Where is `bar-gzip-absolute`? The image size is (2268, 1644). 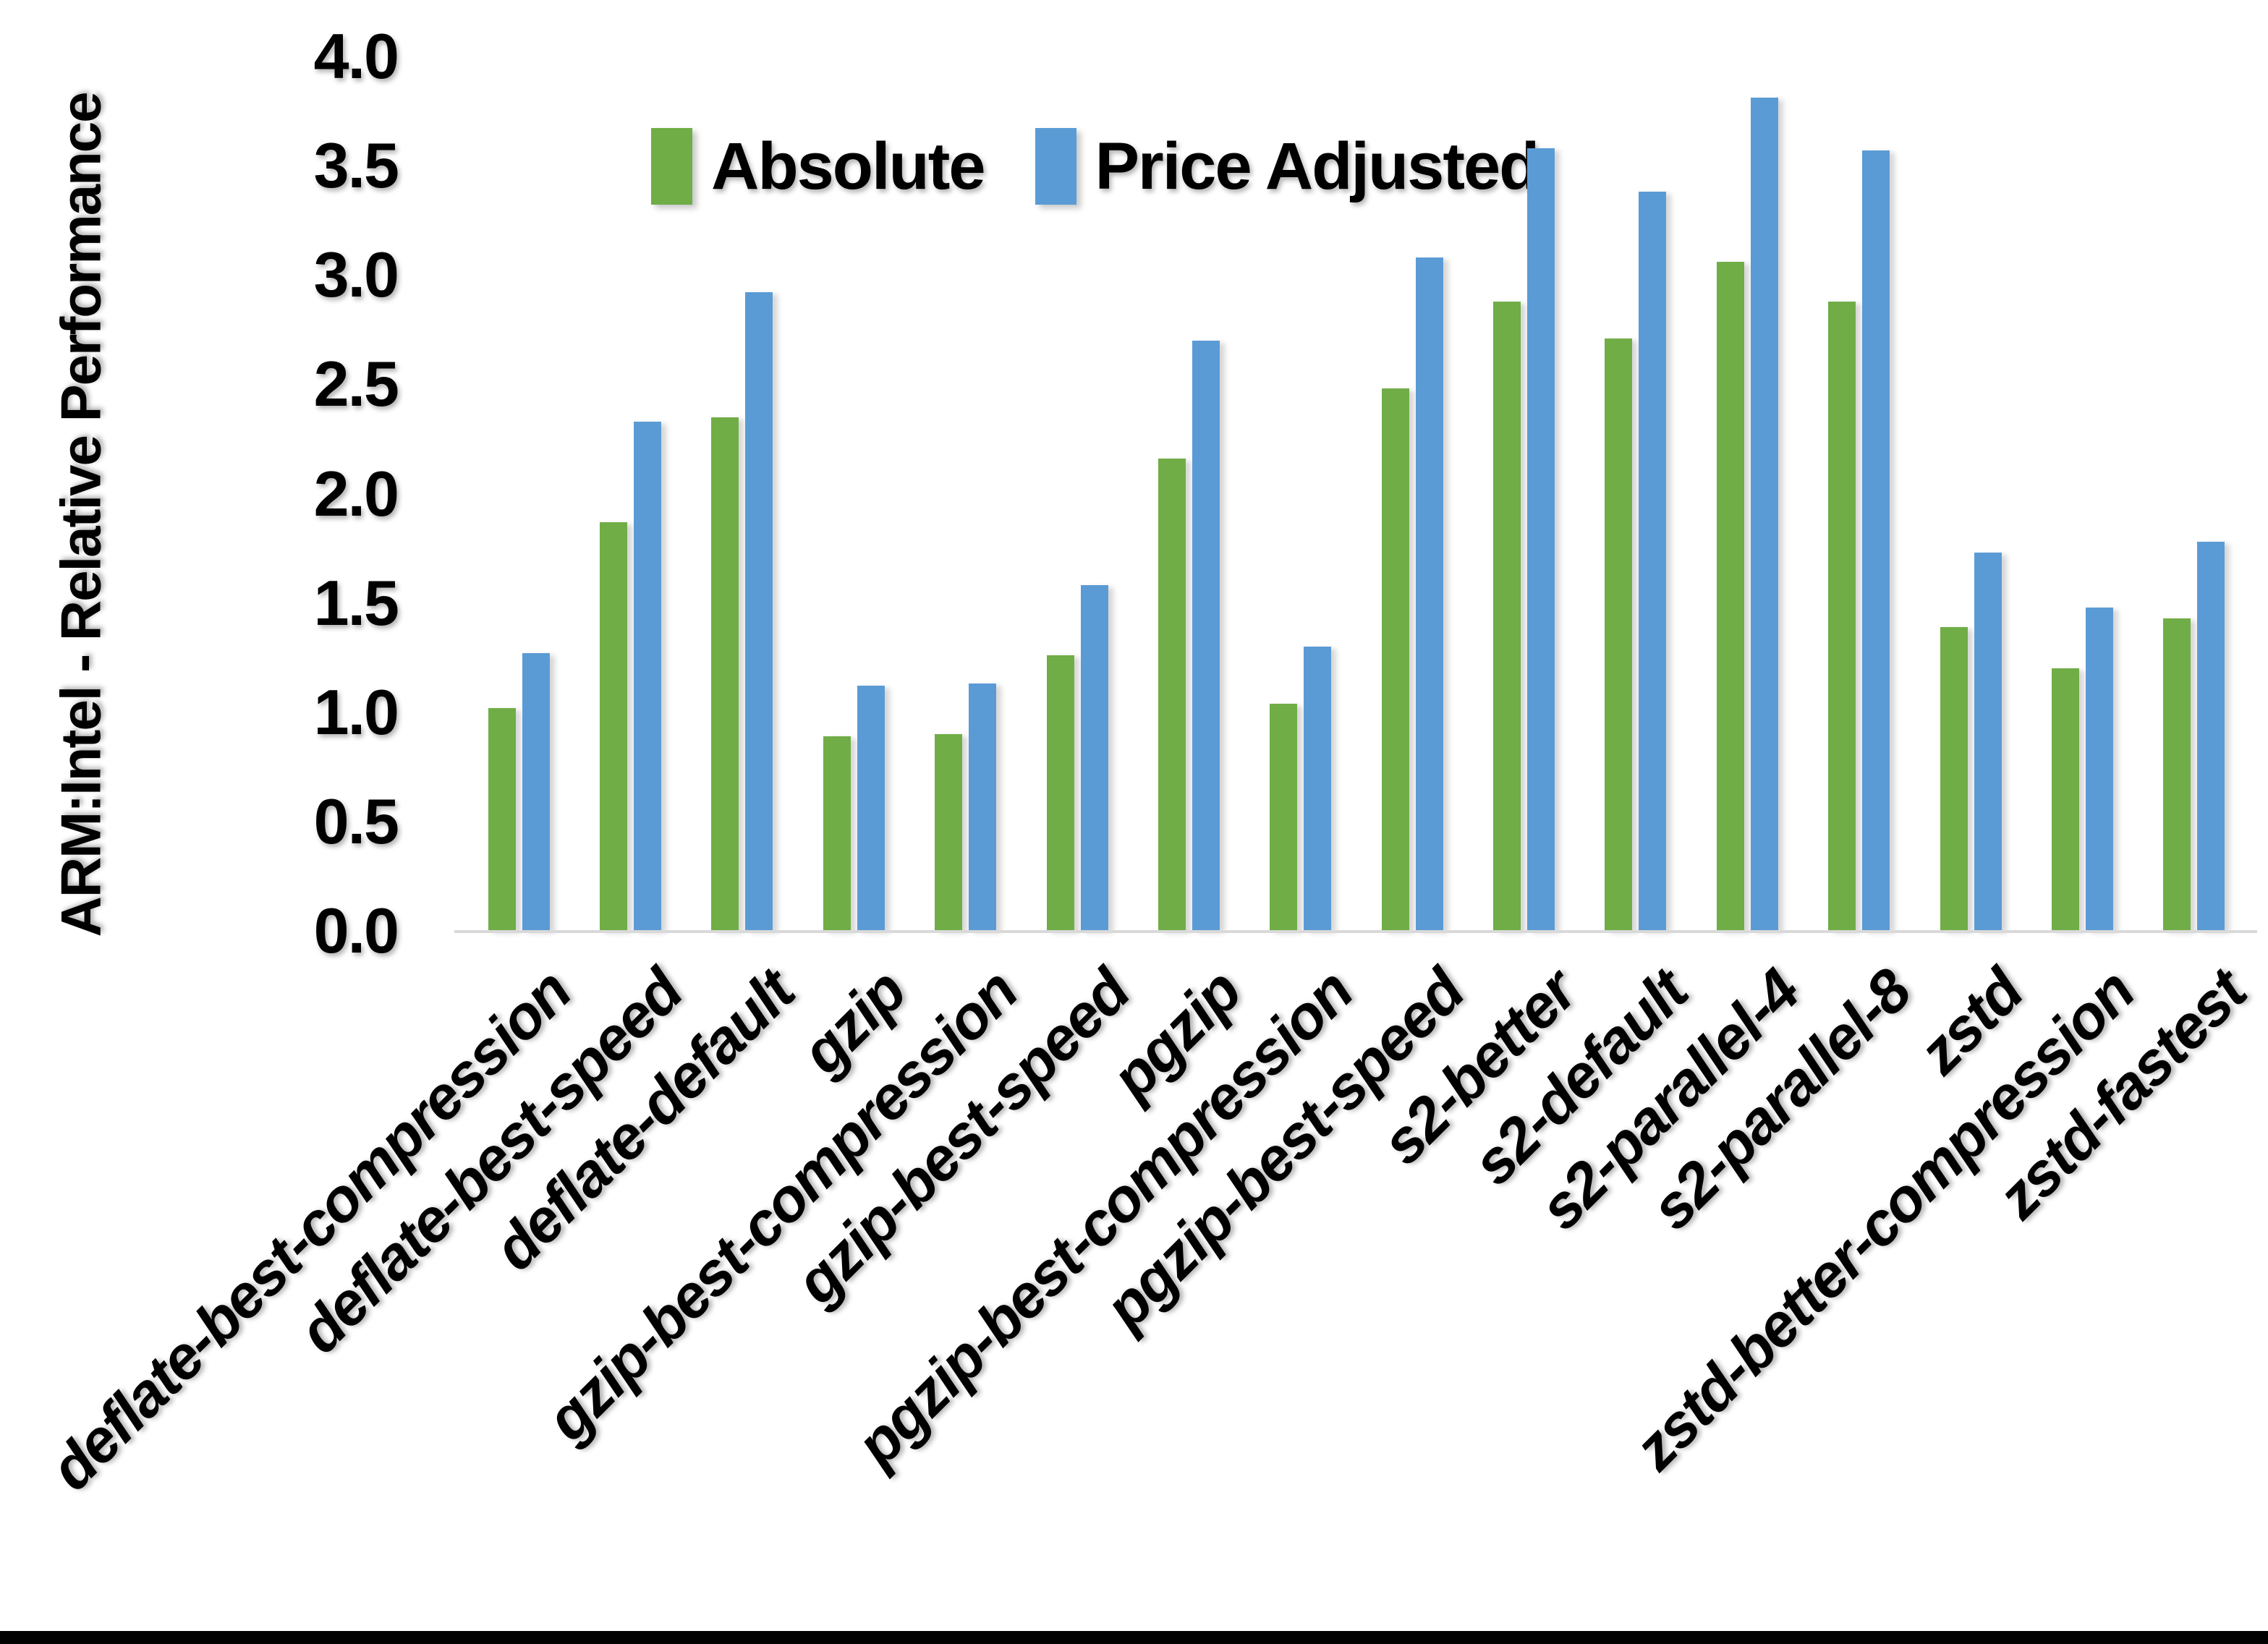 bar-gzip-absolute is located at coordinates (837, 833).